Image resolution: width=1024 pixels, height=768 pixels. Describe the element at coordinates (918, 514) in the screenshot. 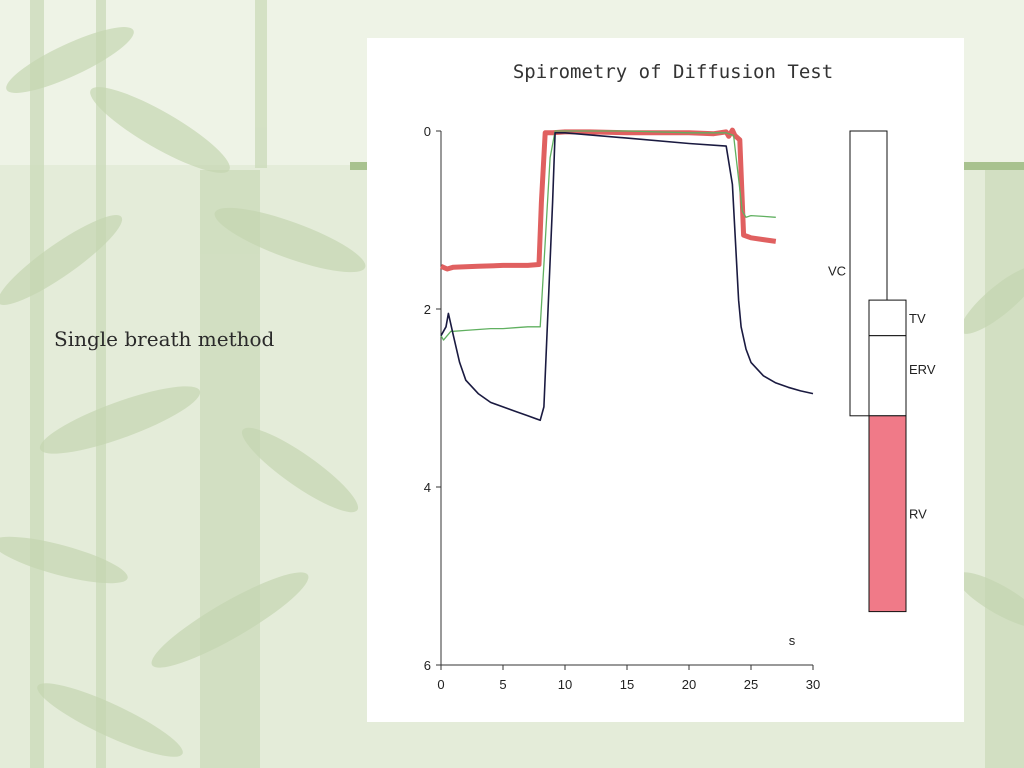

I see `volume-label-rv: RV` at that location.